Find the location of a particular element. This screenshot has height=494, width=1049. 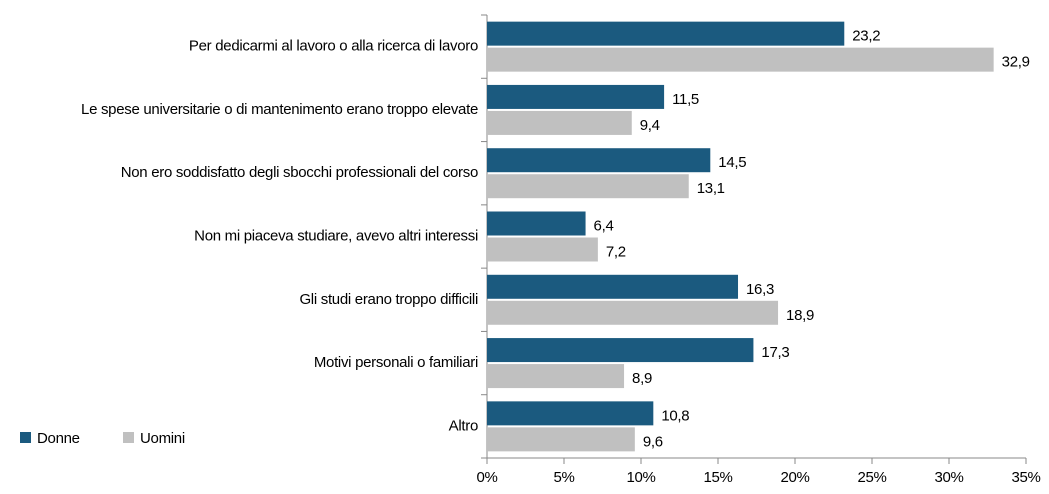

data-label: 14,5 is located at coordinates (732, 162).